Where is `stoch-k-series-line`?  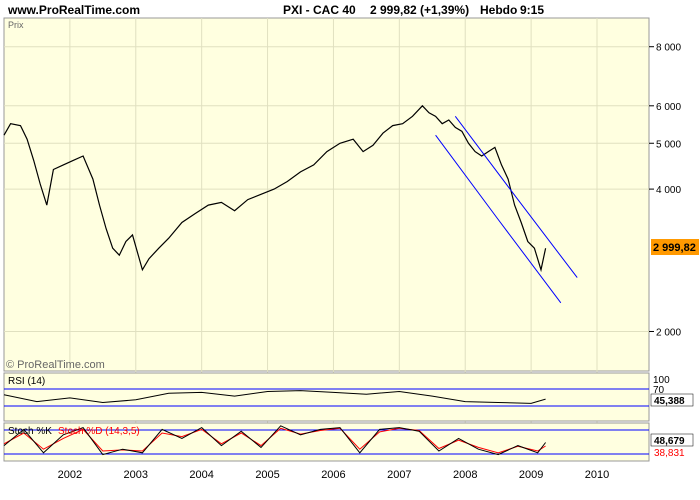 stoch-k-series-line is located at coordinates (274, 440).